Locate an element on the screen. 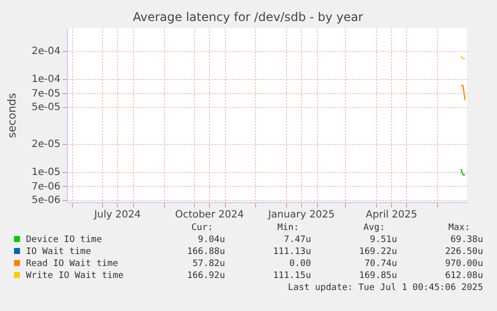 The image size is (497, 311). y-tick-label: 2e-05 is located at coordinates (46, 144).